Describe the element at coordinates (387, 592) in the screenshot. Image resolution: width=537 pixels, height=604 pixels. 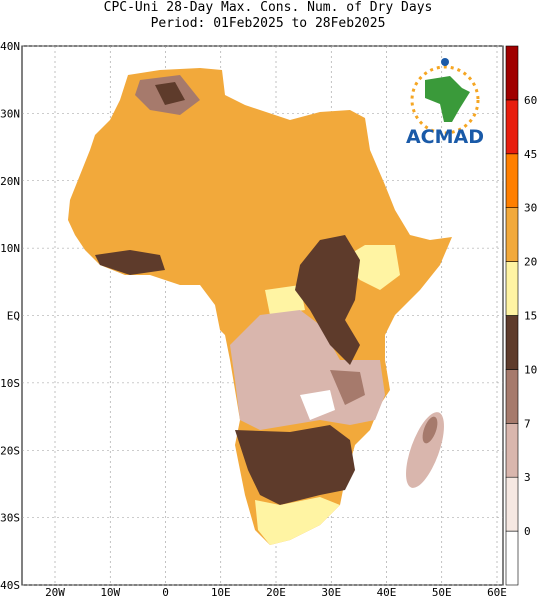
I see `lon-label: 40E` at that location.